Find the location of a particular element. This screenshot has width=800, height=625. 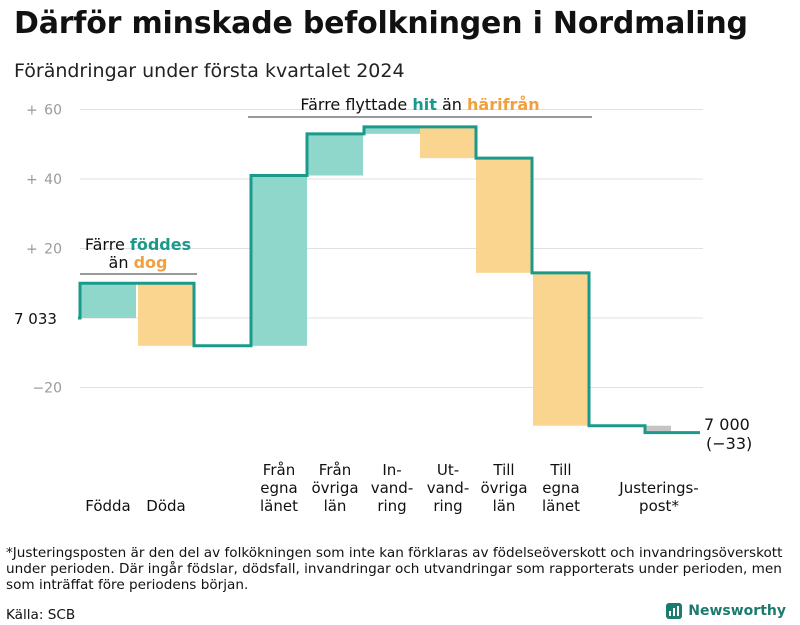

annotation-births-deaths: Färre föddes än dog is located at coordinates (138, 255).